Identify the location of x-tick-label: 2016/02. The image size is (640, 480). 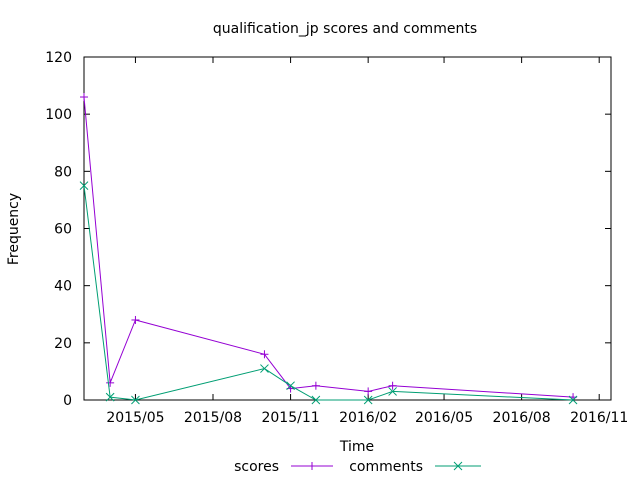
(368, 418).